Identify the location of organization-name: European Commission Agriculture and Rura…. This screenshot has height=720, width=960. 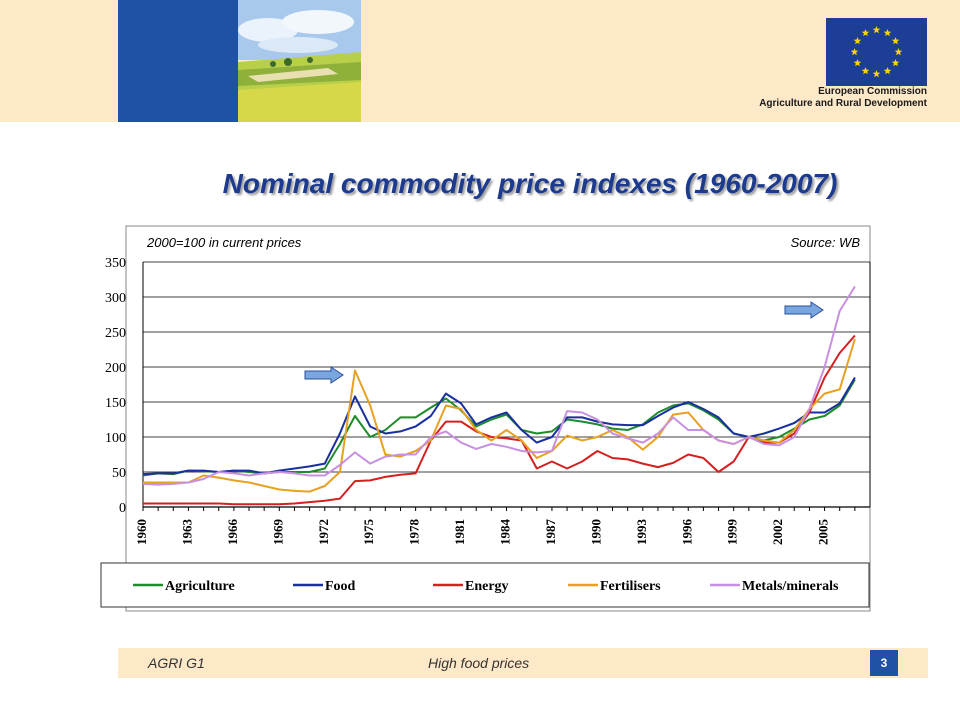
(813, 98).